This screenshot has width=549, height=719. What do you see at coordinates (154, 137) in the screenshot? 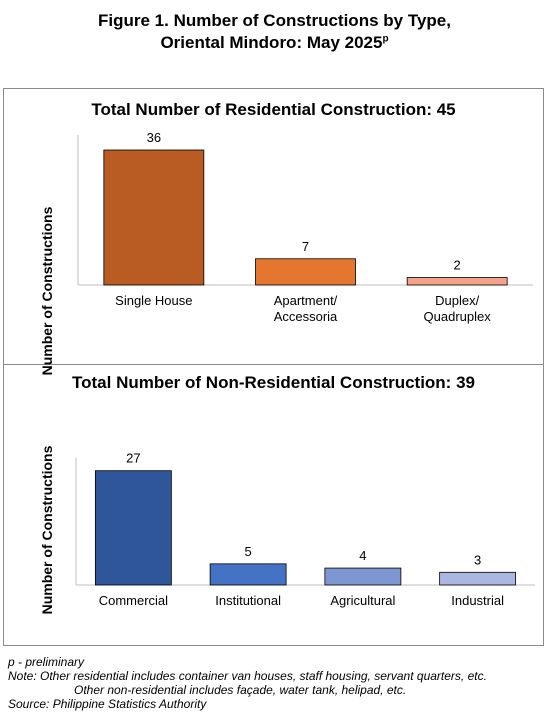
I see `residential-data-label-0: 36` at bounding box center [154, 137].